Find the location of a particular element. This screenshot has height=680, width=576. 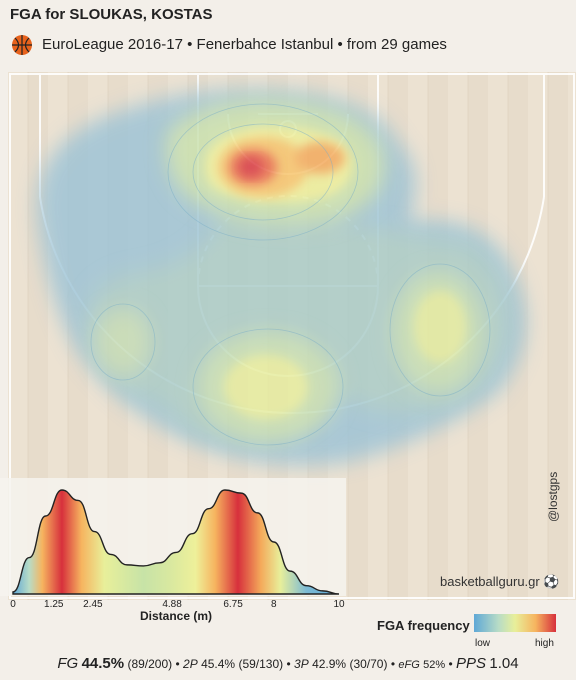

distance-density-area is located at coordinates (176, 542).